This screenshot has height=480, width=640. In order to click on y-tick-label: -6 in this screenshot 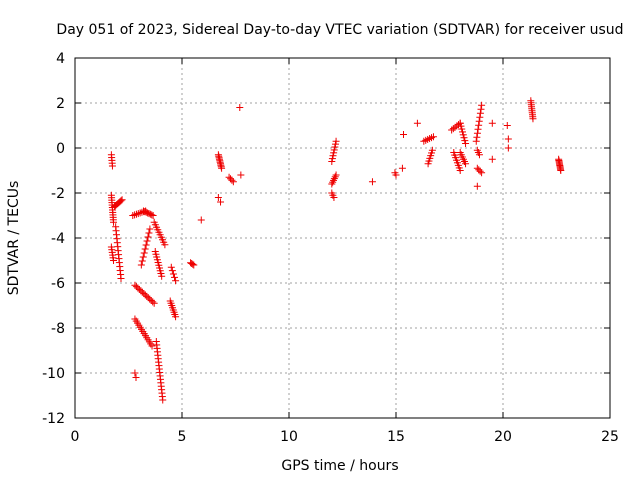, I will do `click(58, 284)`.